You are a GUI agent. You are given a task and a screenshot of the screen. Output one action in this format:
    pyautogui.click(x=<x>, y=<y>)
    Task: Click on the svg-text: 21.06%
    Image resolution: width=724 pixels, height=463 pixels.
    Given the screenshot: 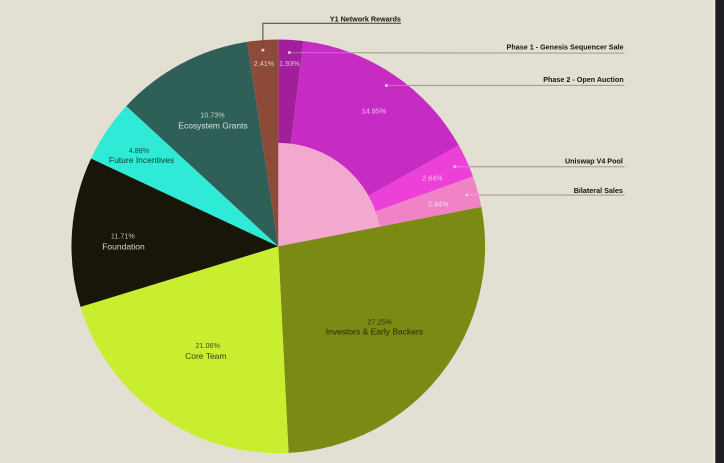 What is the action you would take?
    pyautogui.click(x=208, y=345)
    